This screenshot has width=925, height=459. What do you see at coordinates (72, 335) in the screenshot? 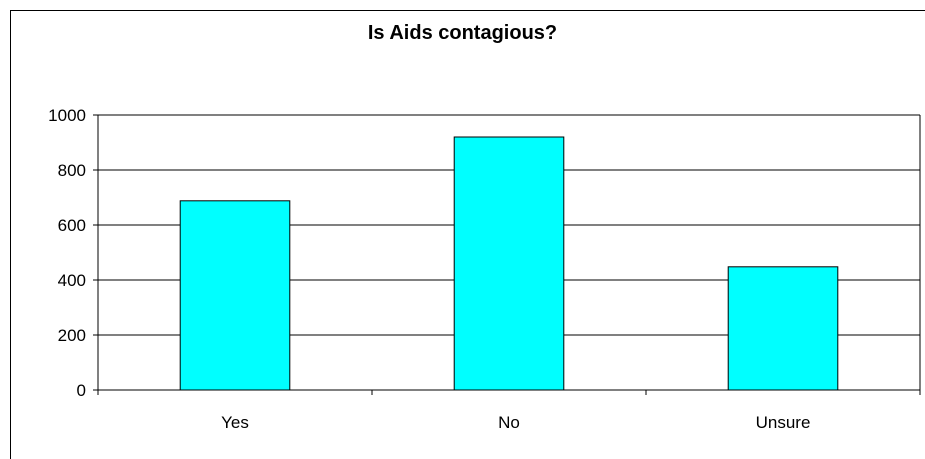
I see `y-tick-label-200: 200` at bounding box center [72, 335].